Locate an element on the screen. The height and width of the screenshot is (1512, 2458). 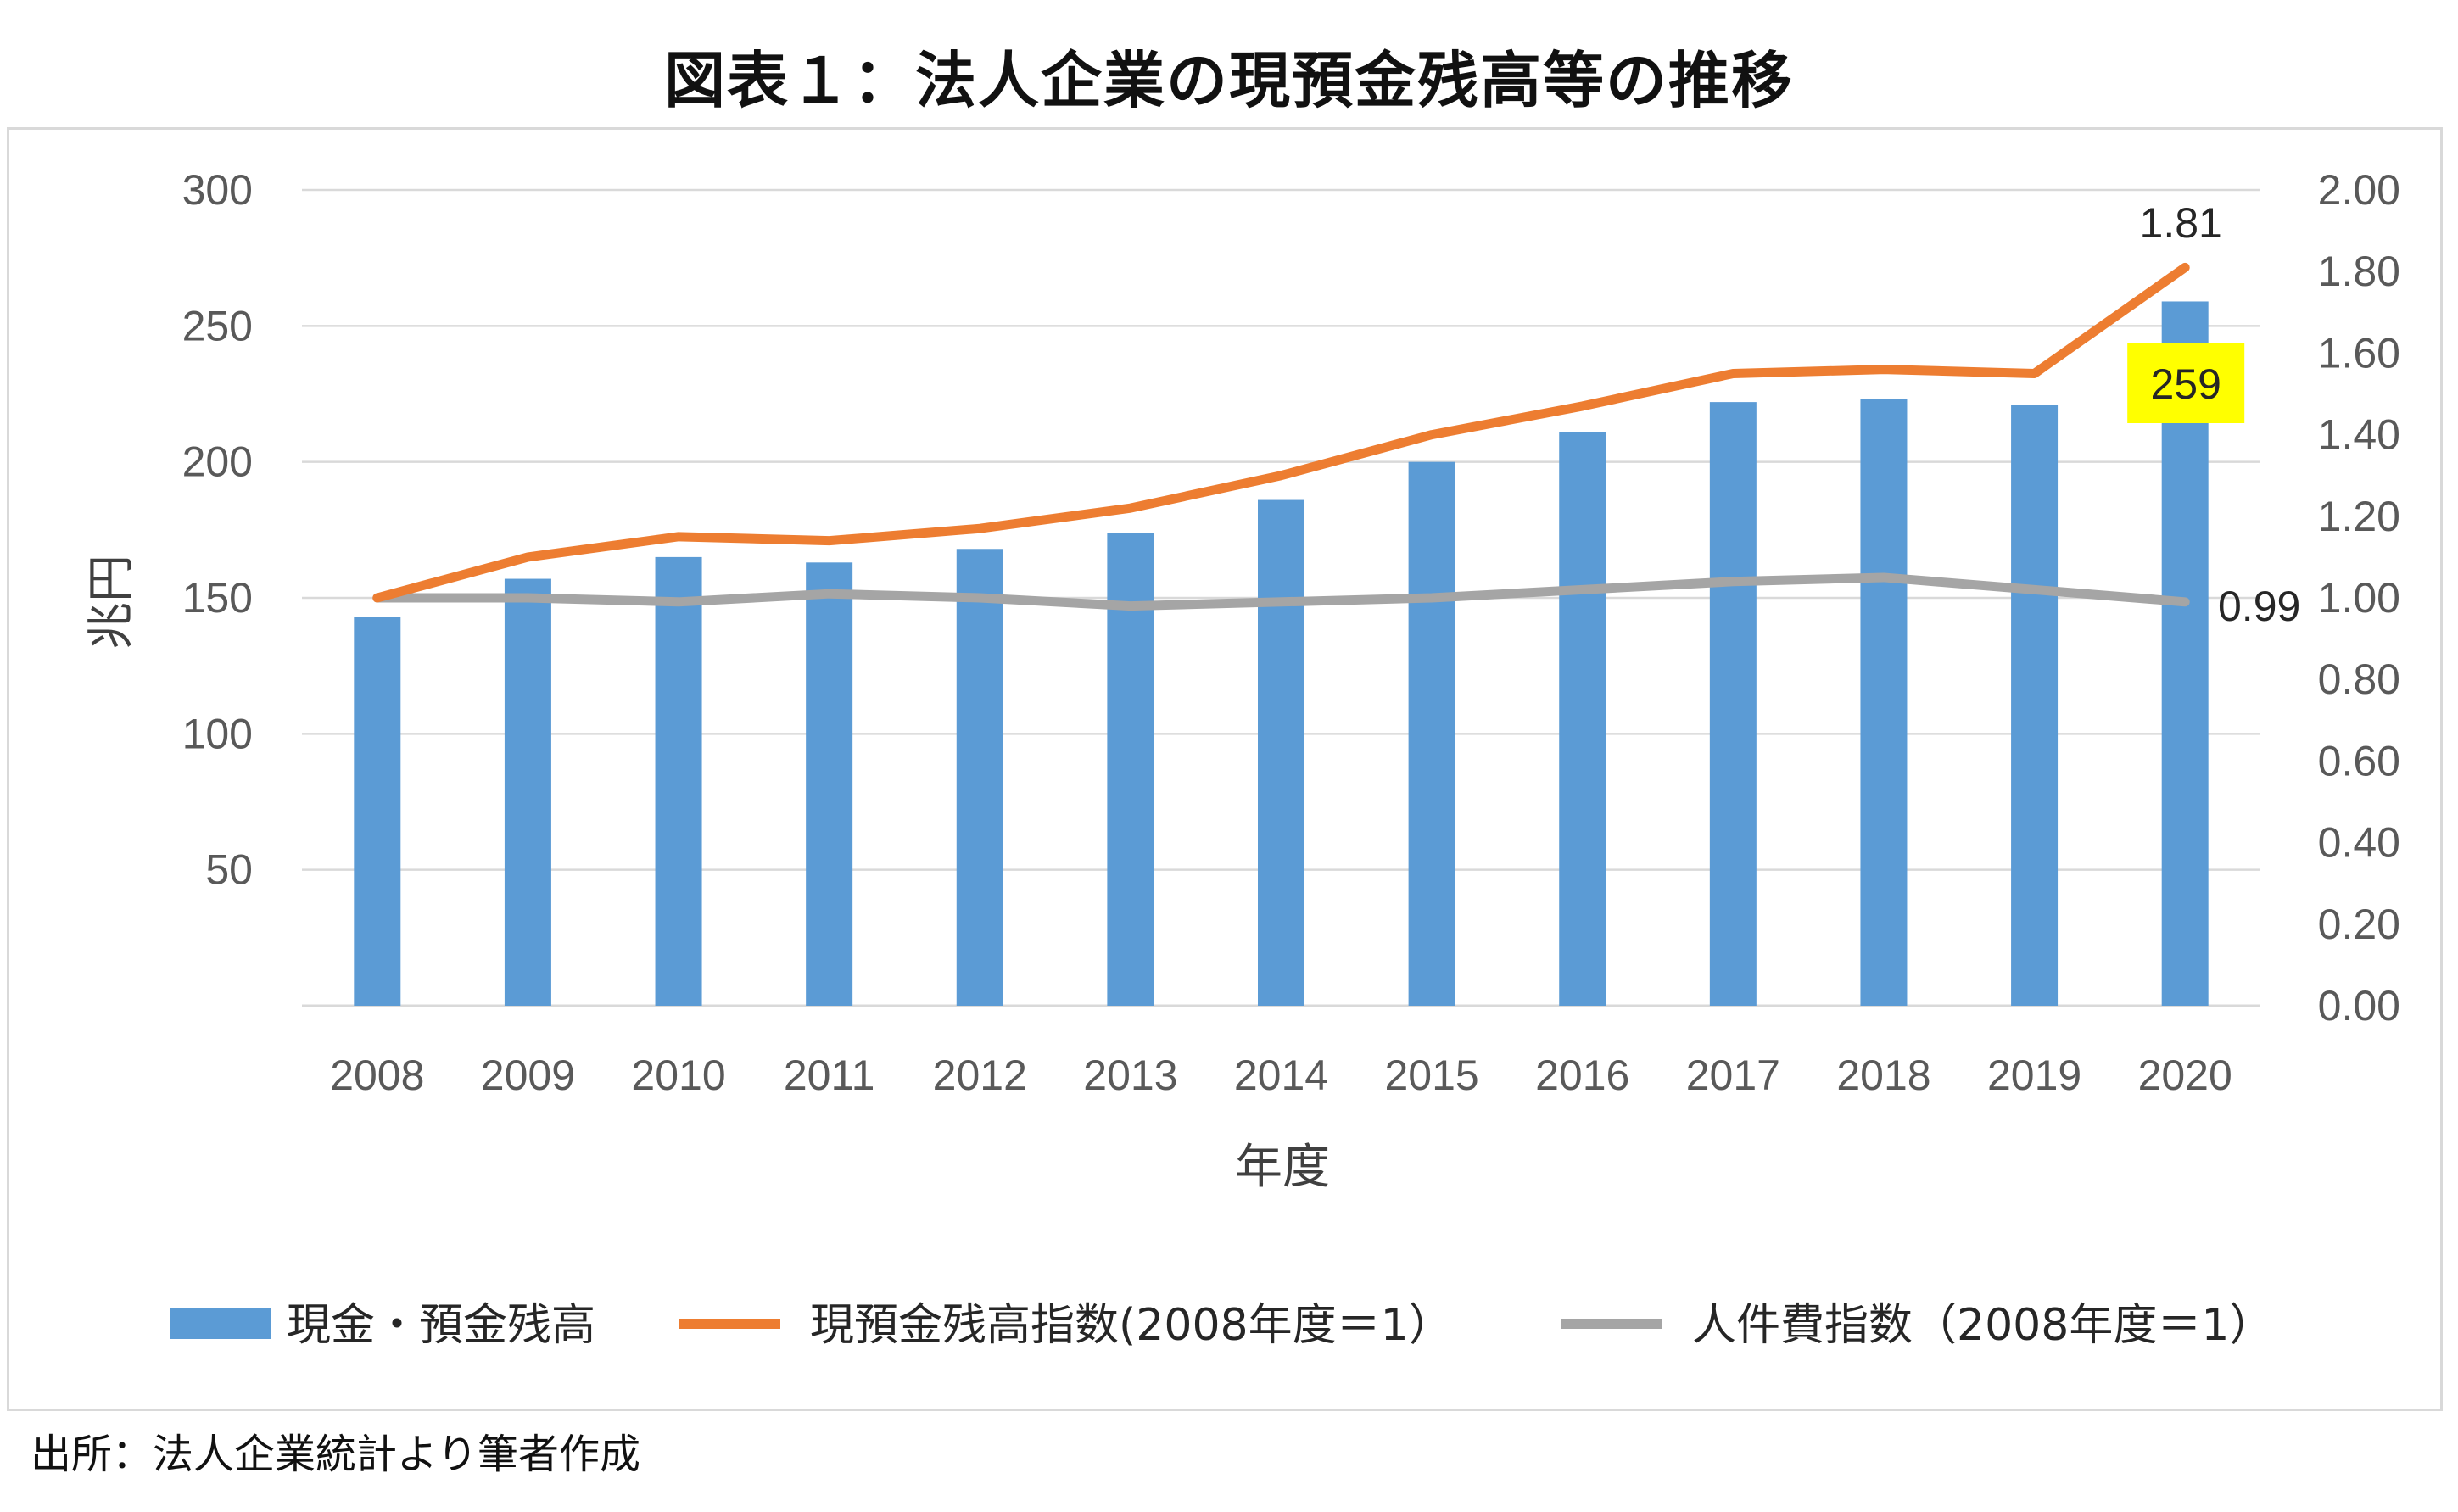
cash-index-data-label: 1.81 is located at coordinates (2181, 223).